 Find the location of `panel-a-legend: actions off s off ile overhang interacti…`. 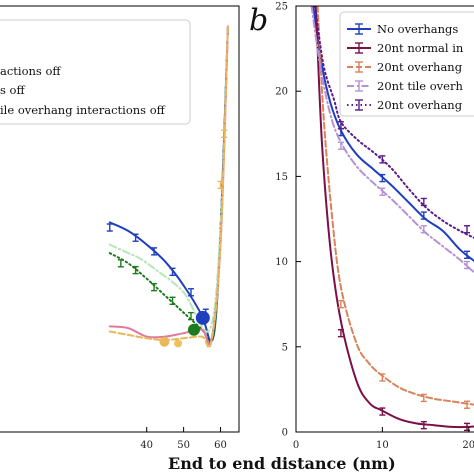

panel-a-legend: actions off s off ile overhang interacti… is located at coordinates (95, 72).